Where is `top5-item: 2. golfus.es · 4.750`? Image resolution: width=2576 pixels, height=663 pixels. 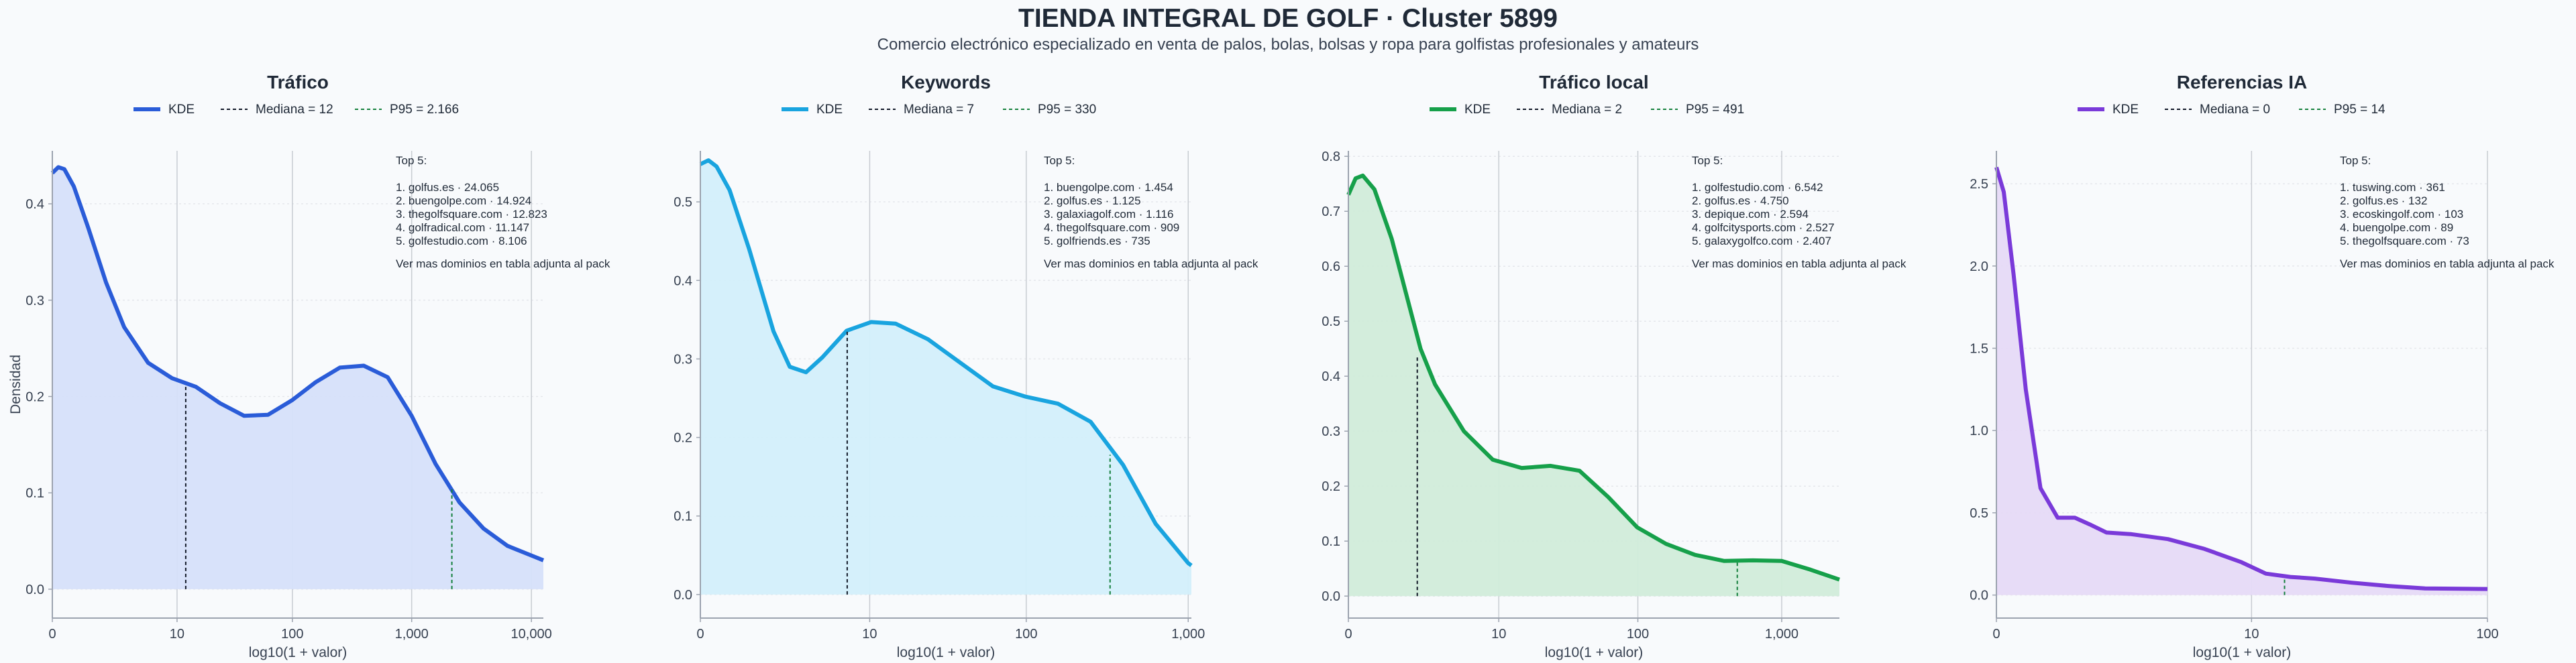 top5-item: 2. golfus.es · 4.750 is located at coordinates (1740, 200).